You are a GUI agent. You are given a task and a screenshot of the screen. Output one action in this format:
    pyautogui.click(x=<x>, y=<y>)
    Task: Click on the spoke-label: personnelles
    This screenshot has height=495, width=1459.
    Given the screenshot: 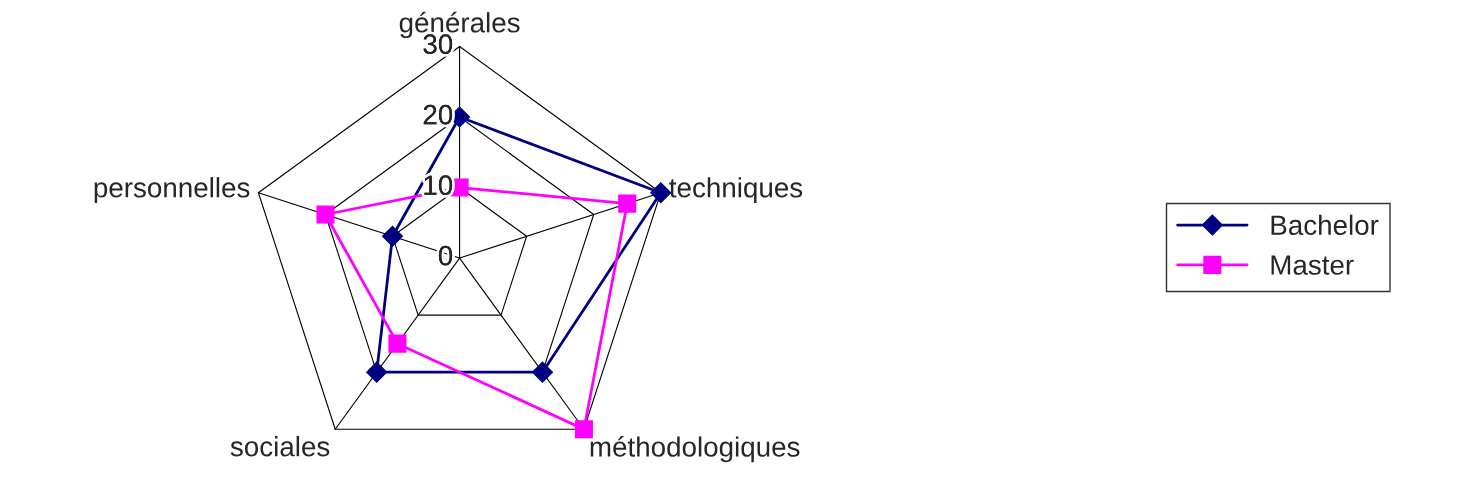 What is the action you would take?
    pyautogui.click(x=172, y=190)
    